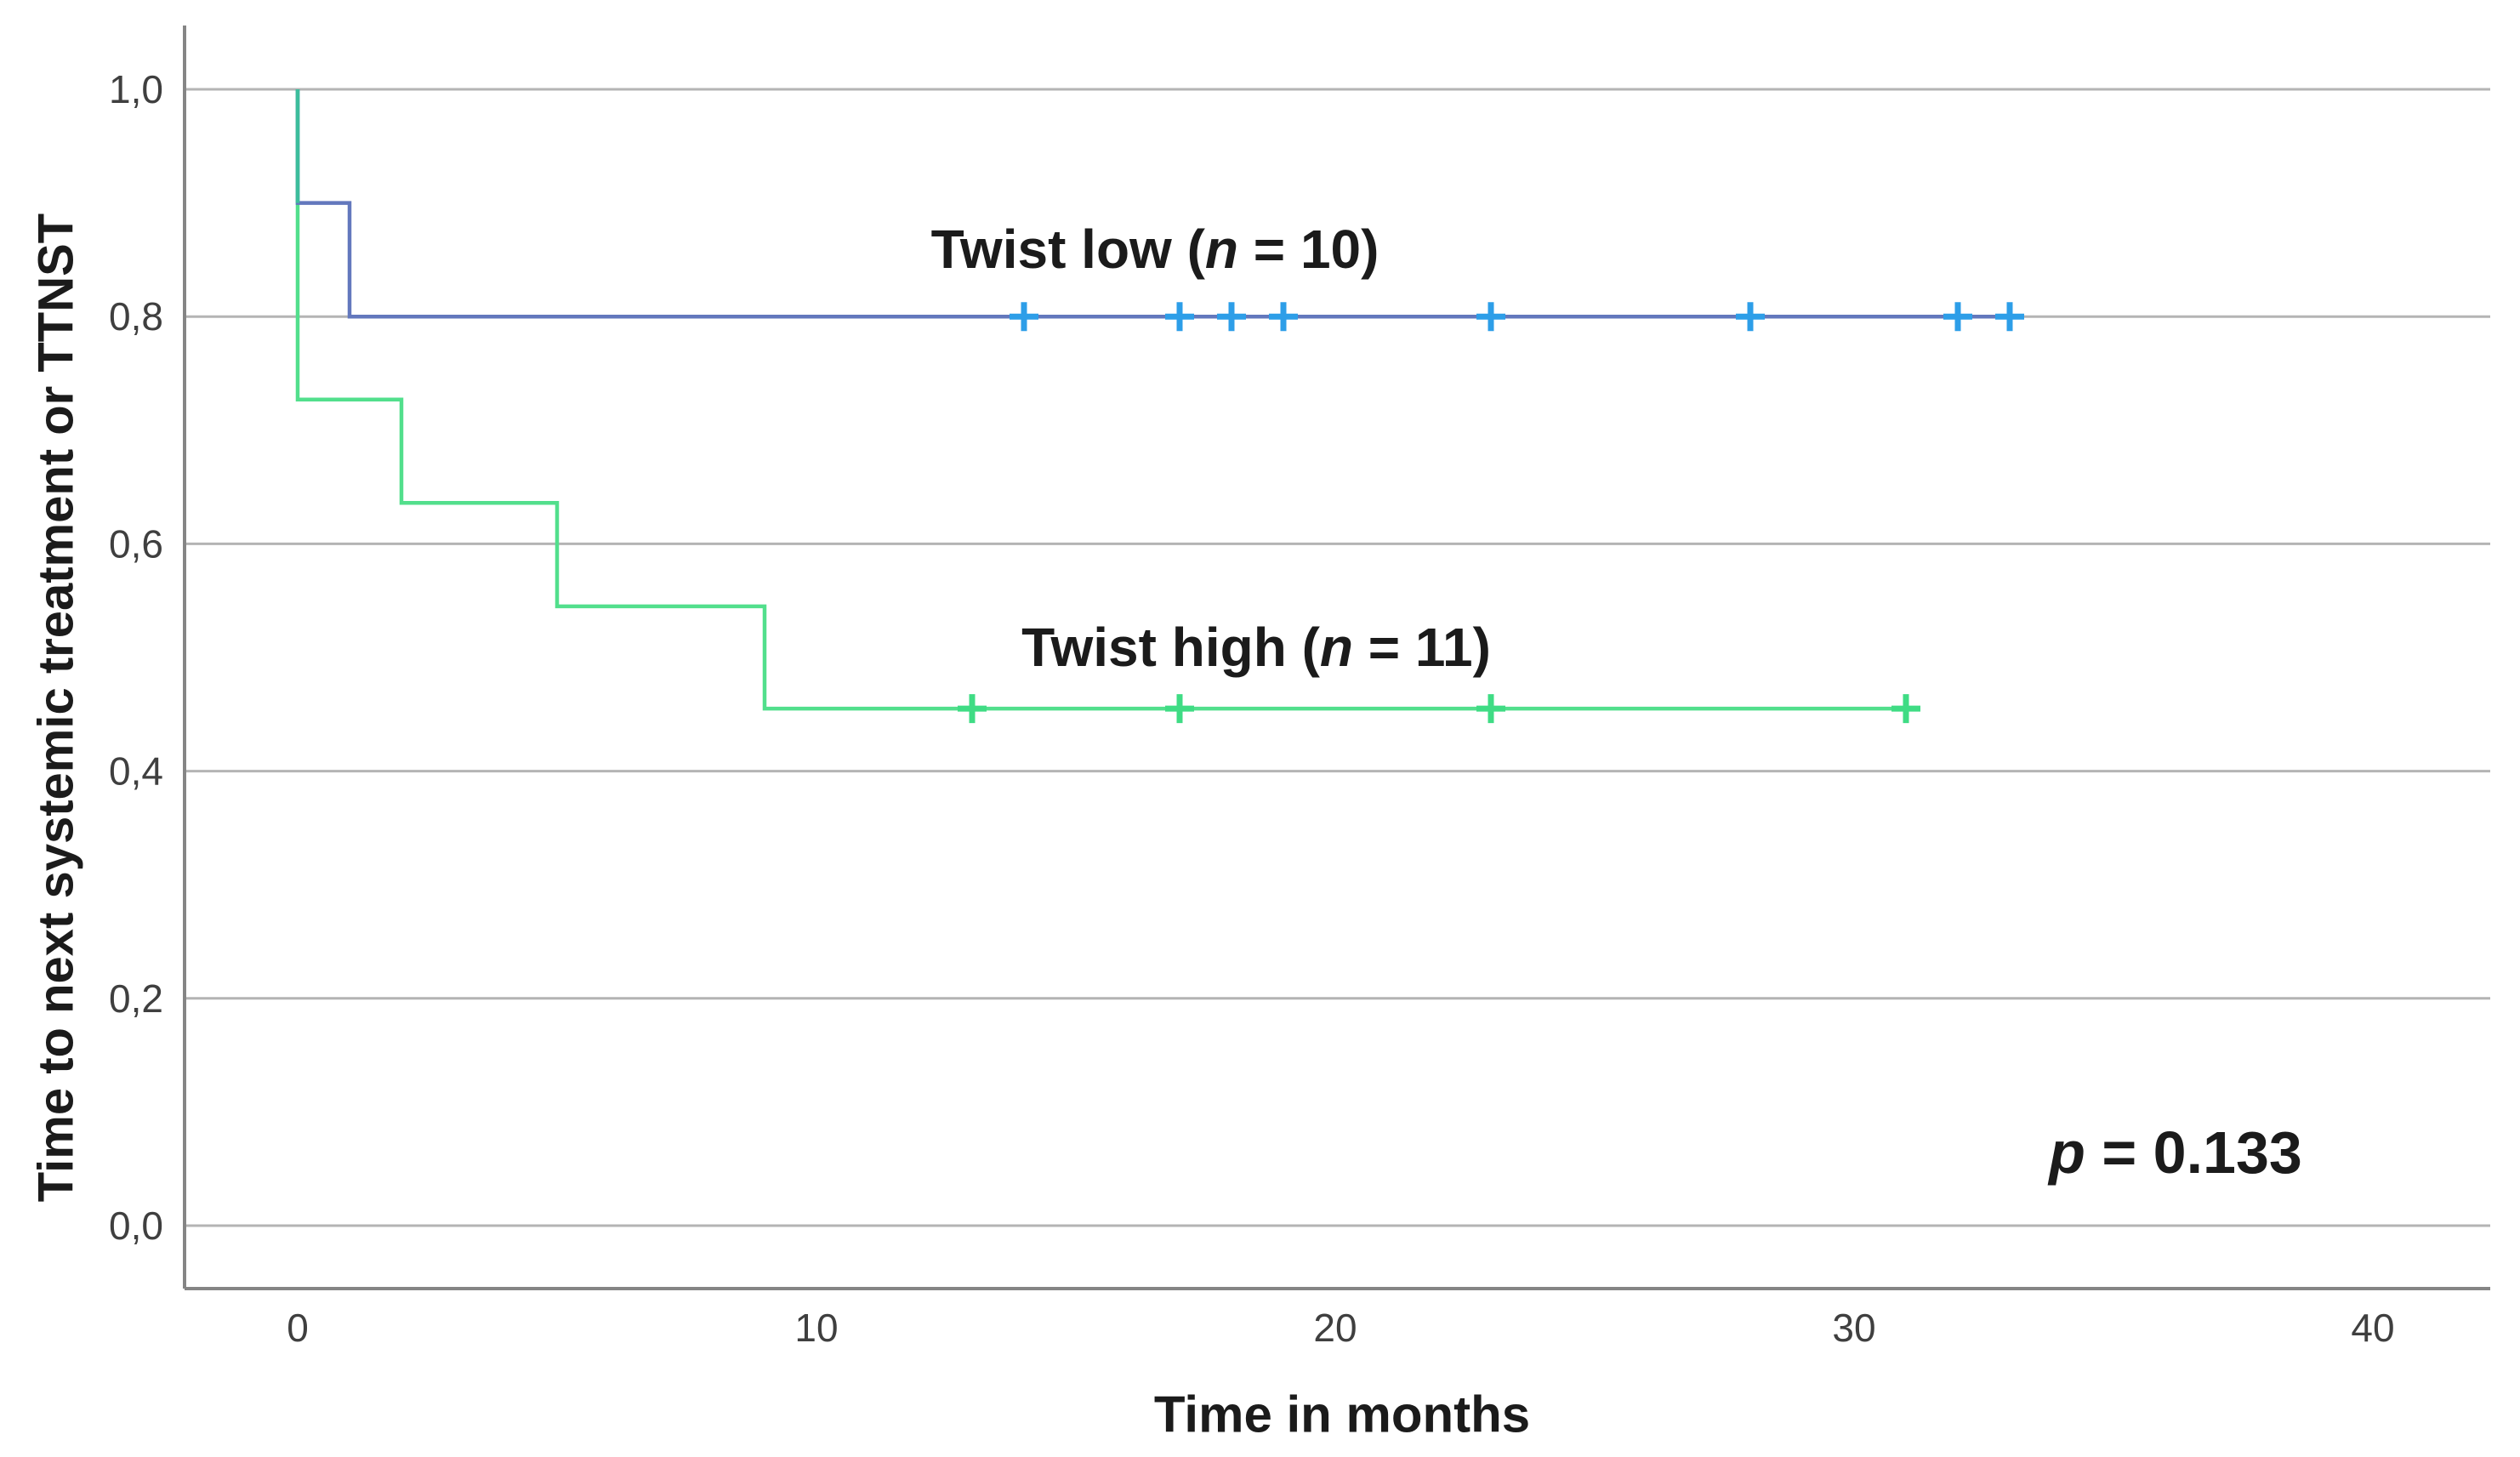 This screenshot has width=2520, height=1457. I want to click on p-value-annotation: p = 0.133, so click(2175, 1152).